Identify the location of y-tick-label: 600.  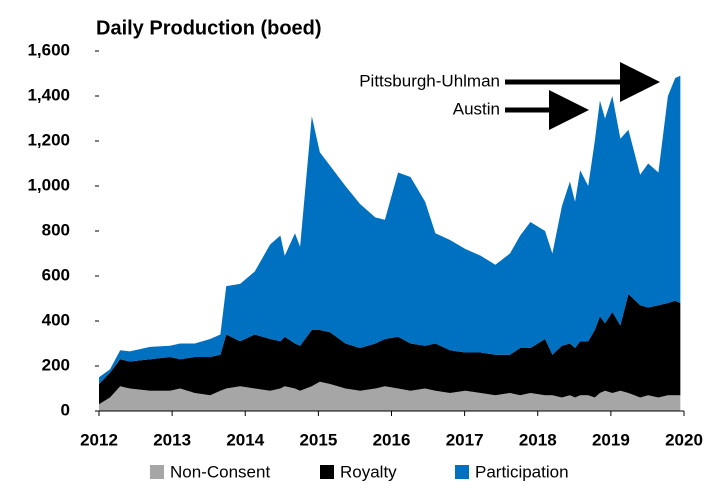
(56, 274).